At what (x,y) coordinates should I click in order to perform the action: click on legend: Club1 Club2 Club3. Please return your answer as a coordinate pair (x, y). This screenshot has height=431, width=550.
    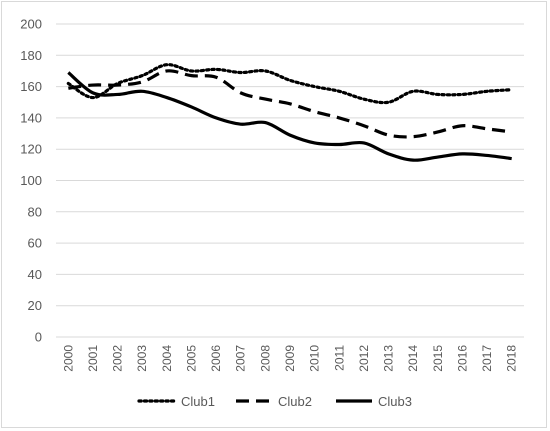
    Looking at the image, I should click on (274, 401).